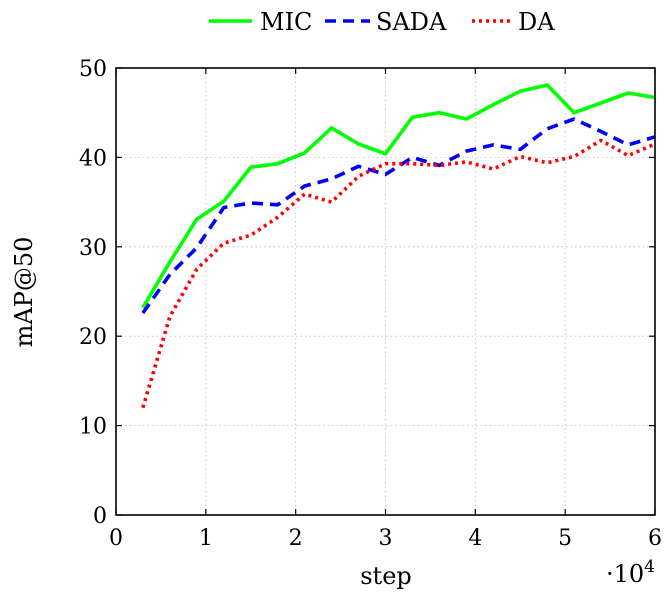  What do you see at coordinates (116, 538) in the screenshot?
I see `x-tick-label-0: 0` at bounding box center [116, 538].